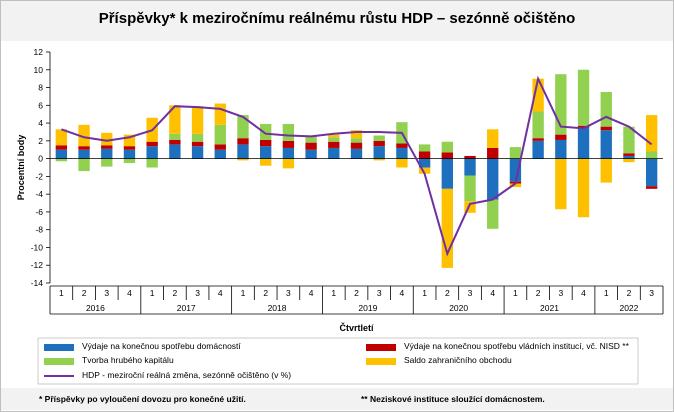 The image size is (674, 412). What do you see at coordinates (95, 308) in the screenshot?
I see `x-tick-label-year: 2016` at bounding box center [95, 308].